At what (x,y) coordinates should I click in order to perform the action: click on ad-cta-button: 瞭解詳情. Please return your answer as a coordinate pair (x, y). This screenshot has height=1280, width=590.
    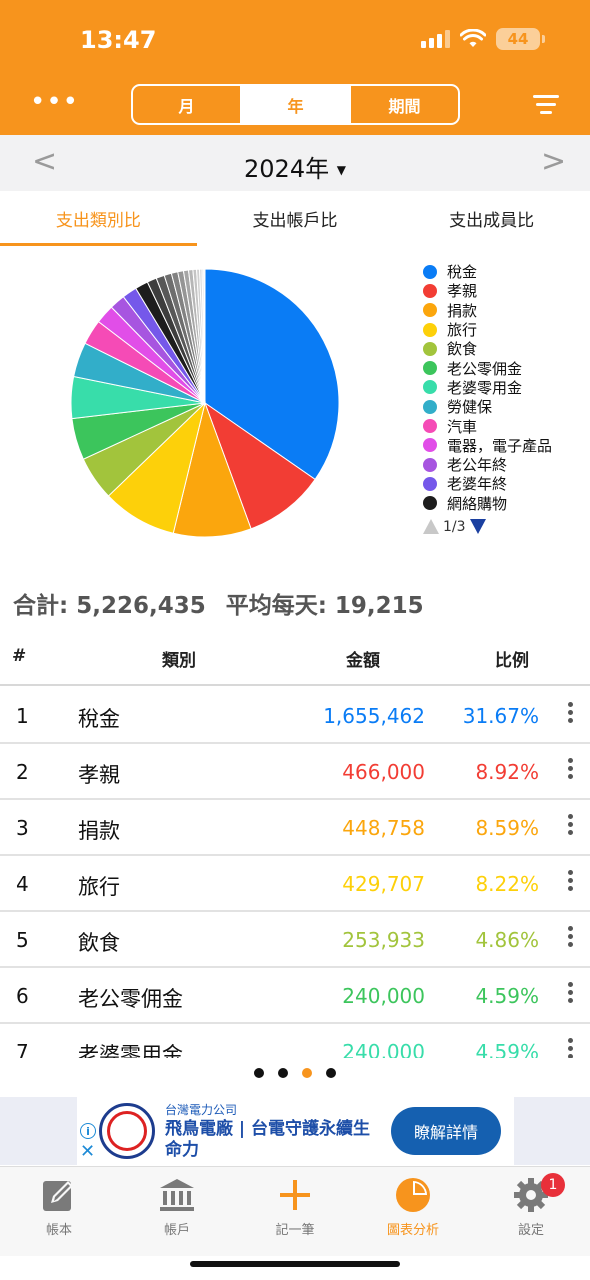
    Looking at the image, I should click on (446, 1131).